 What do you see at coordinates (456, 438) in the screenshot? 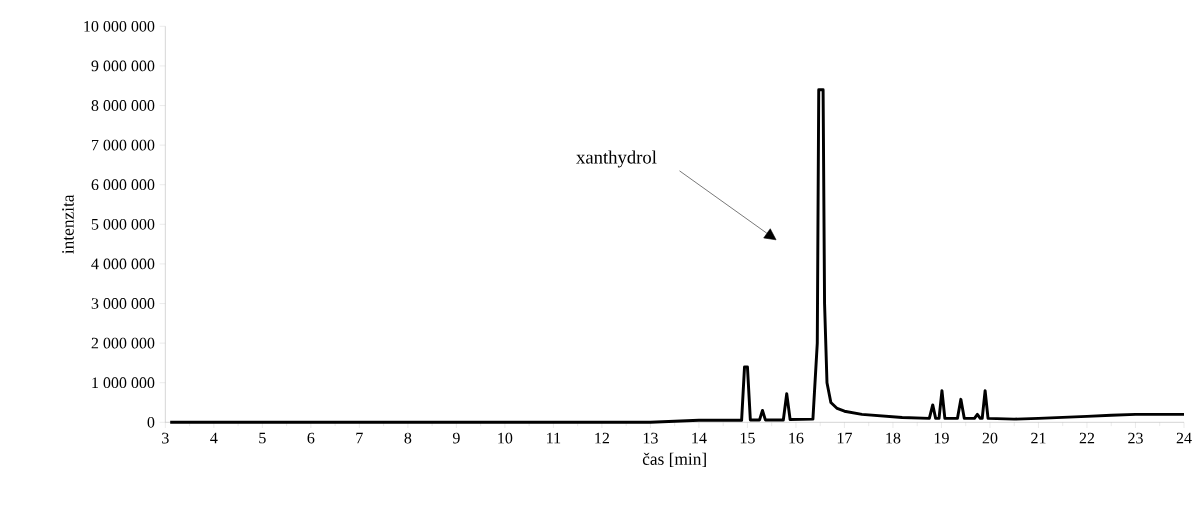
I see `x-tick-label: 9` at bounding box center [456, 438].